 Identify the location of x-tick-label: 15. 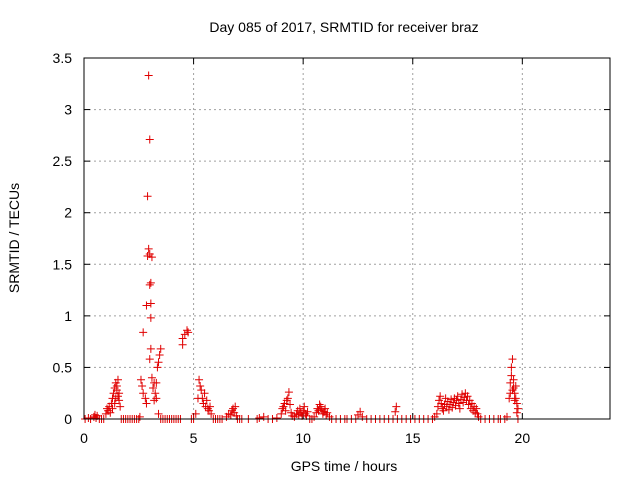
(413, 438).